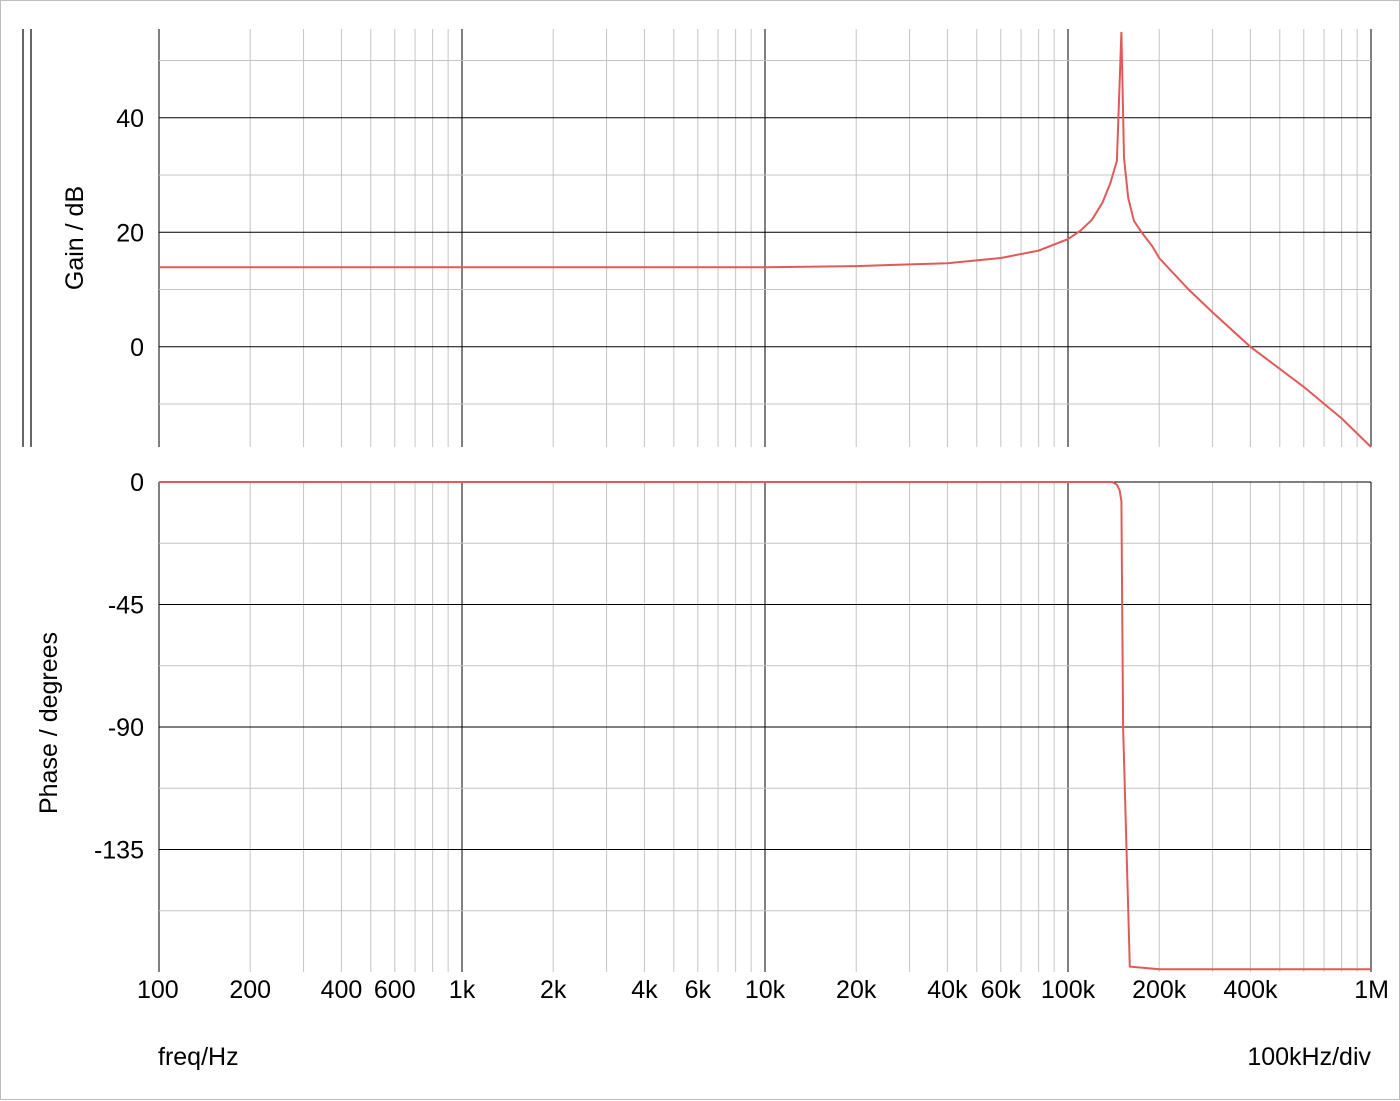 The image size is (1400, 1101). What do you see at coordinates (49, 723) in the screenshot?
I see `phase-y-axis-label: Phase / degrees` at bounding box center [49, 723].